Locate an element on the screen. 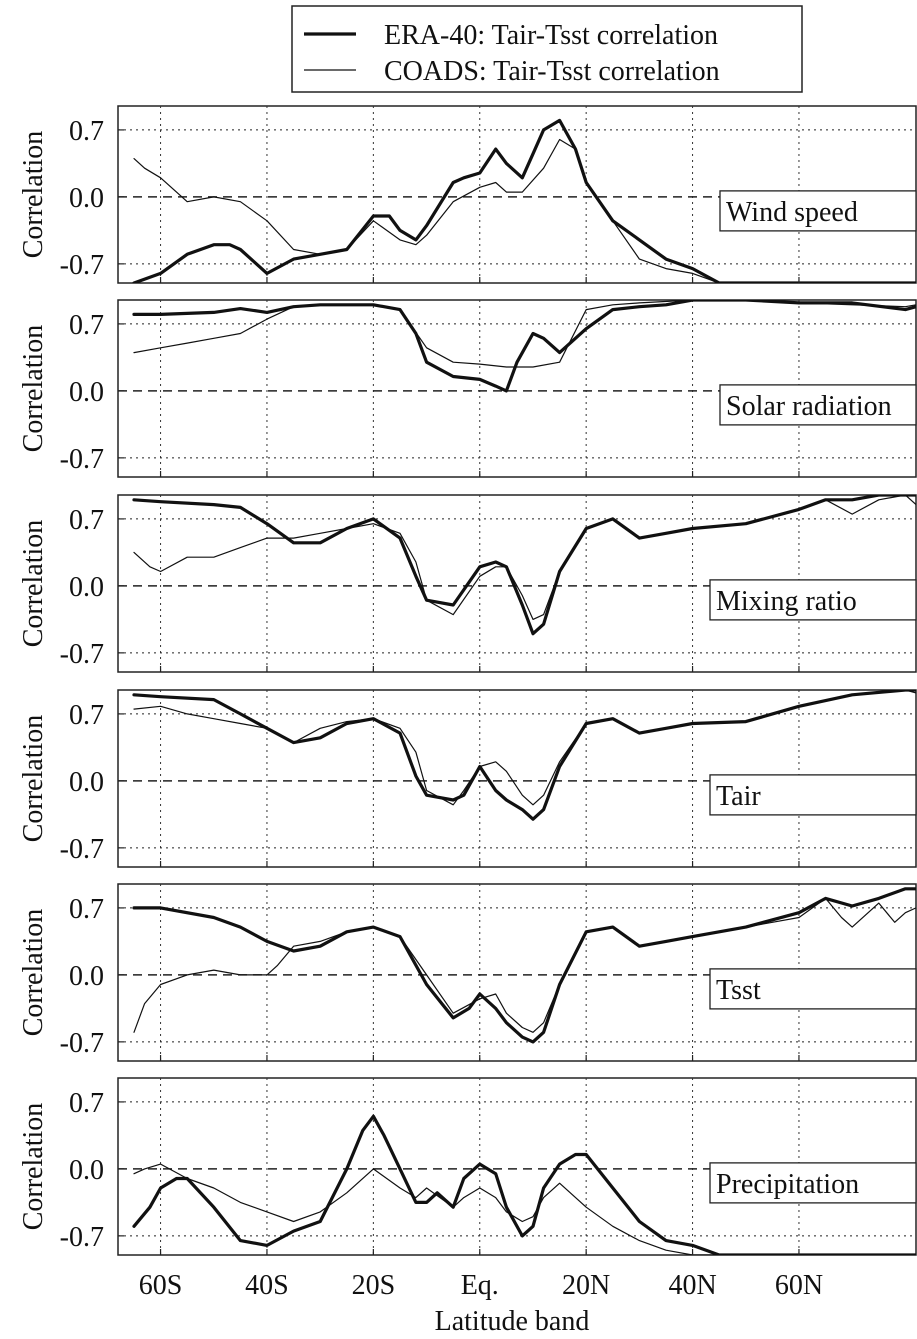 This screenshot has height=1339, width=917. legend-box is located at coordinates (547, 49).